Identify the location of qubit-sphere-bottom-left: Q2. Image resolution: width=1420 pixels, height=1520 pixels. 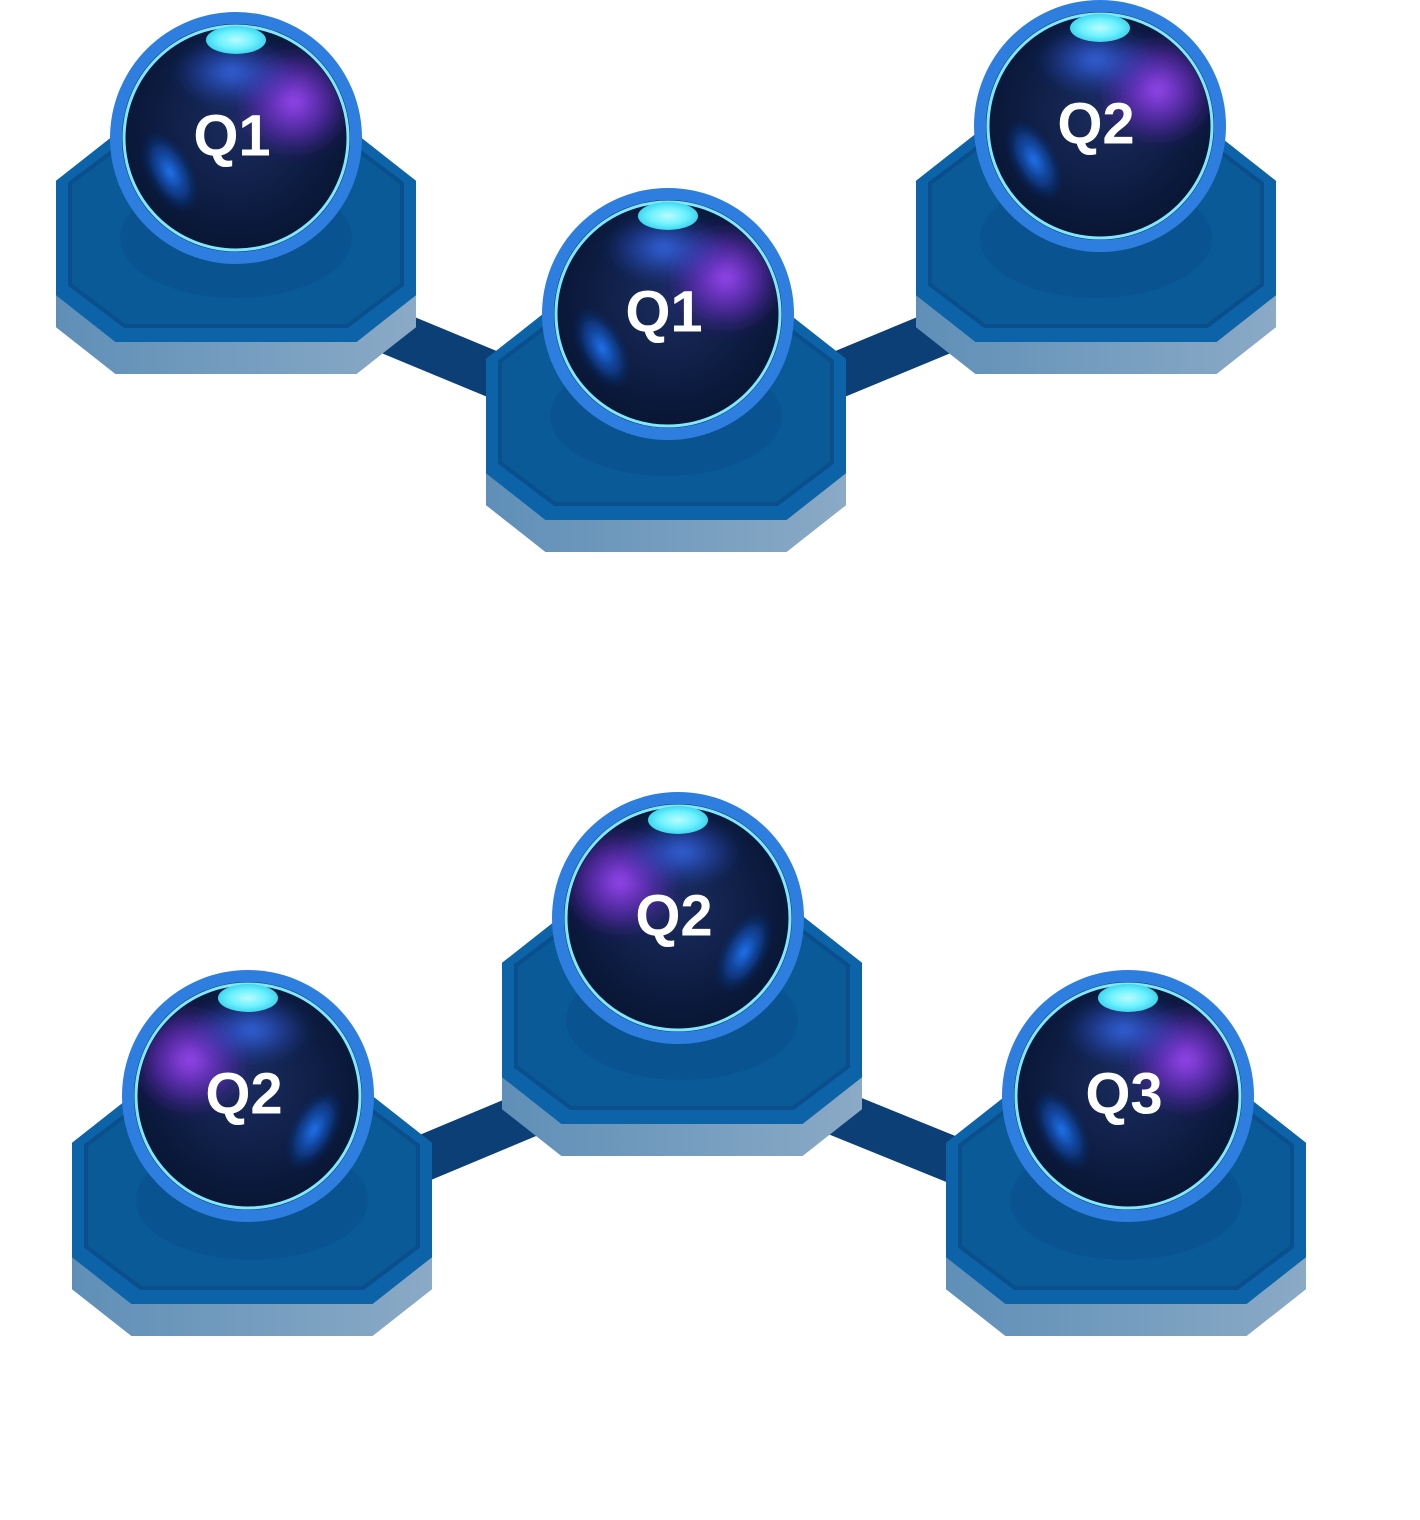
(248, 1096).